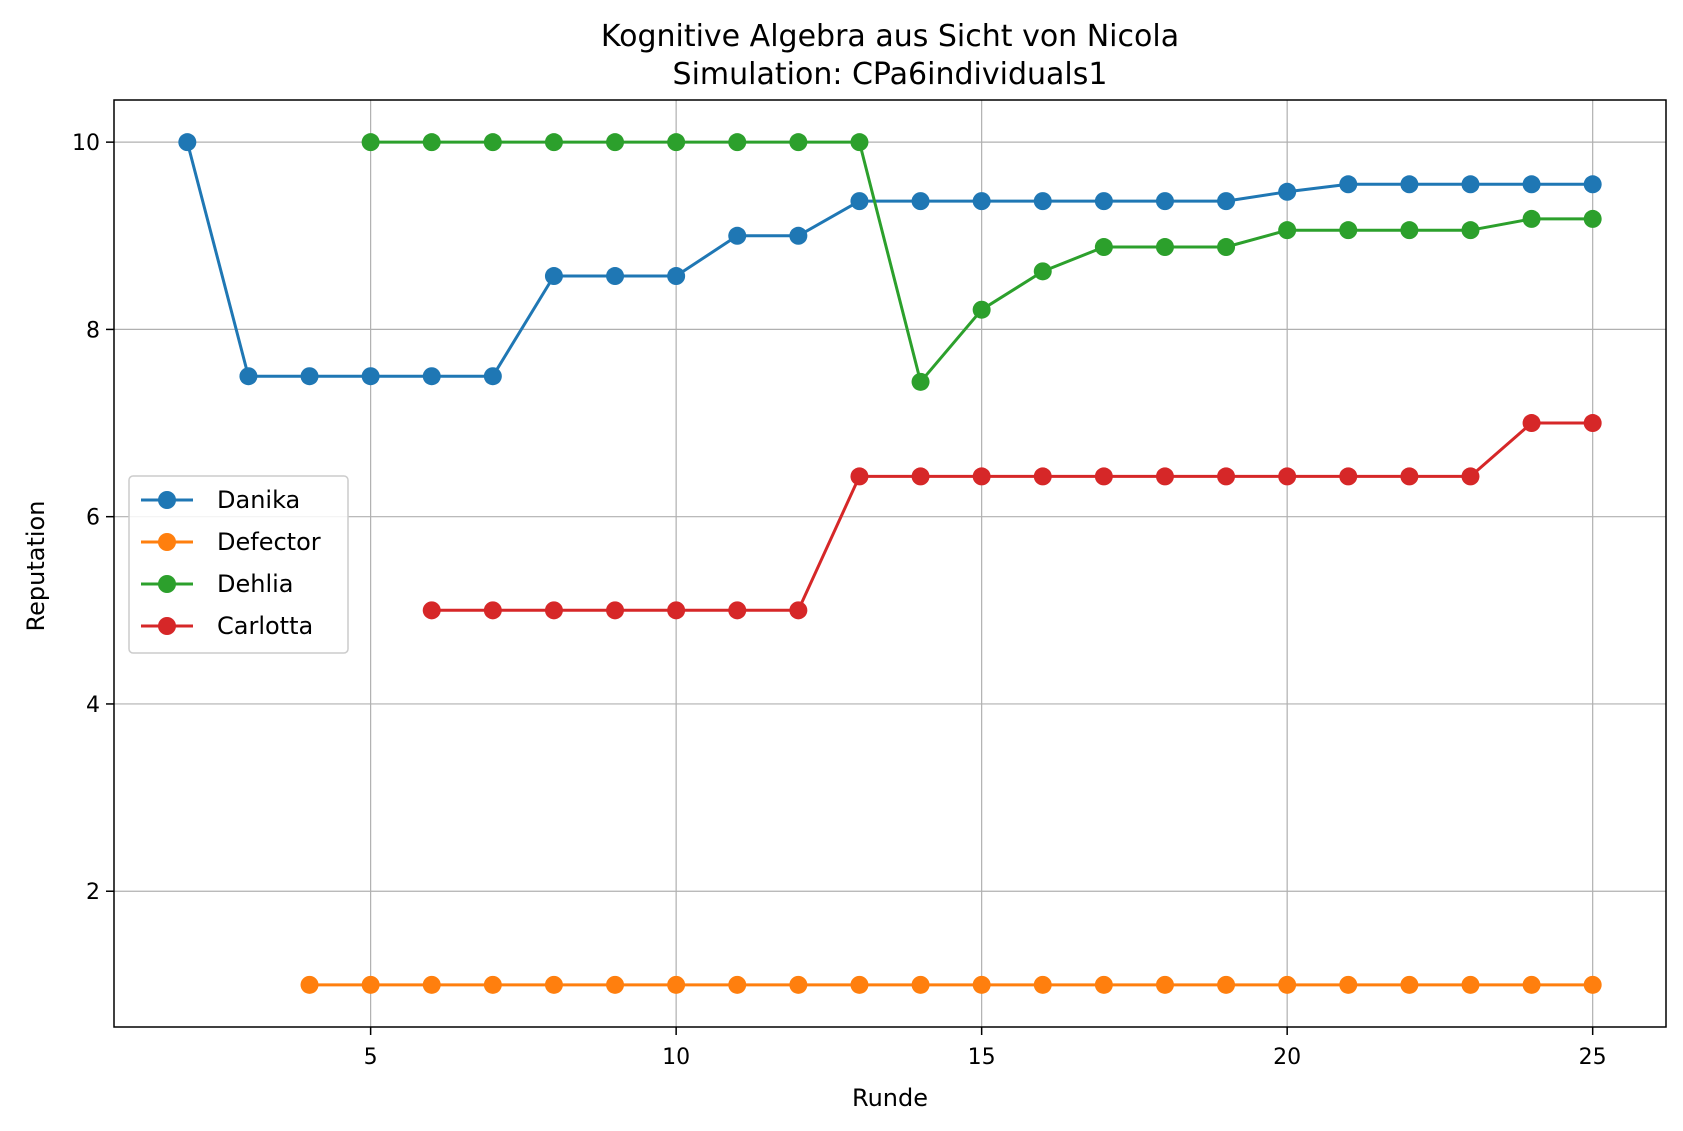  I want to click on x-tick-label: 5, so click(371, 1057).